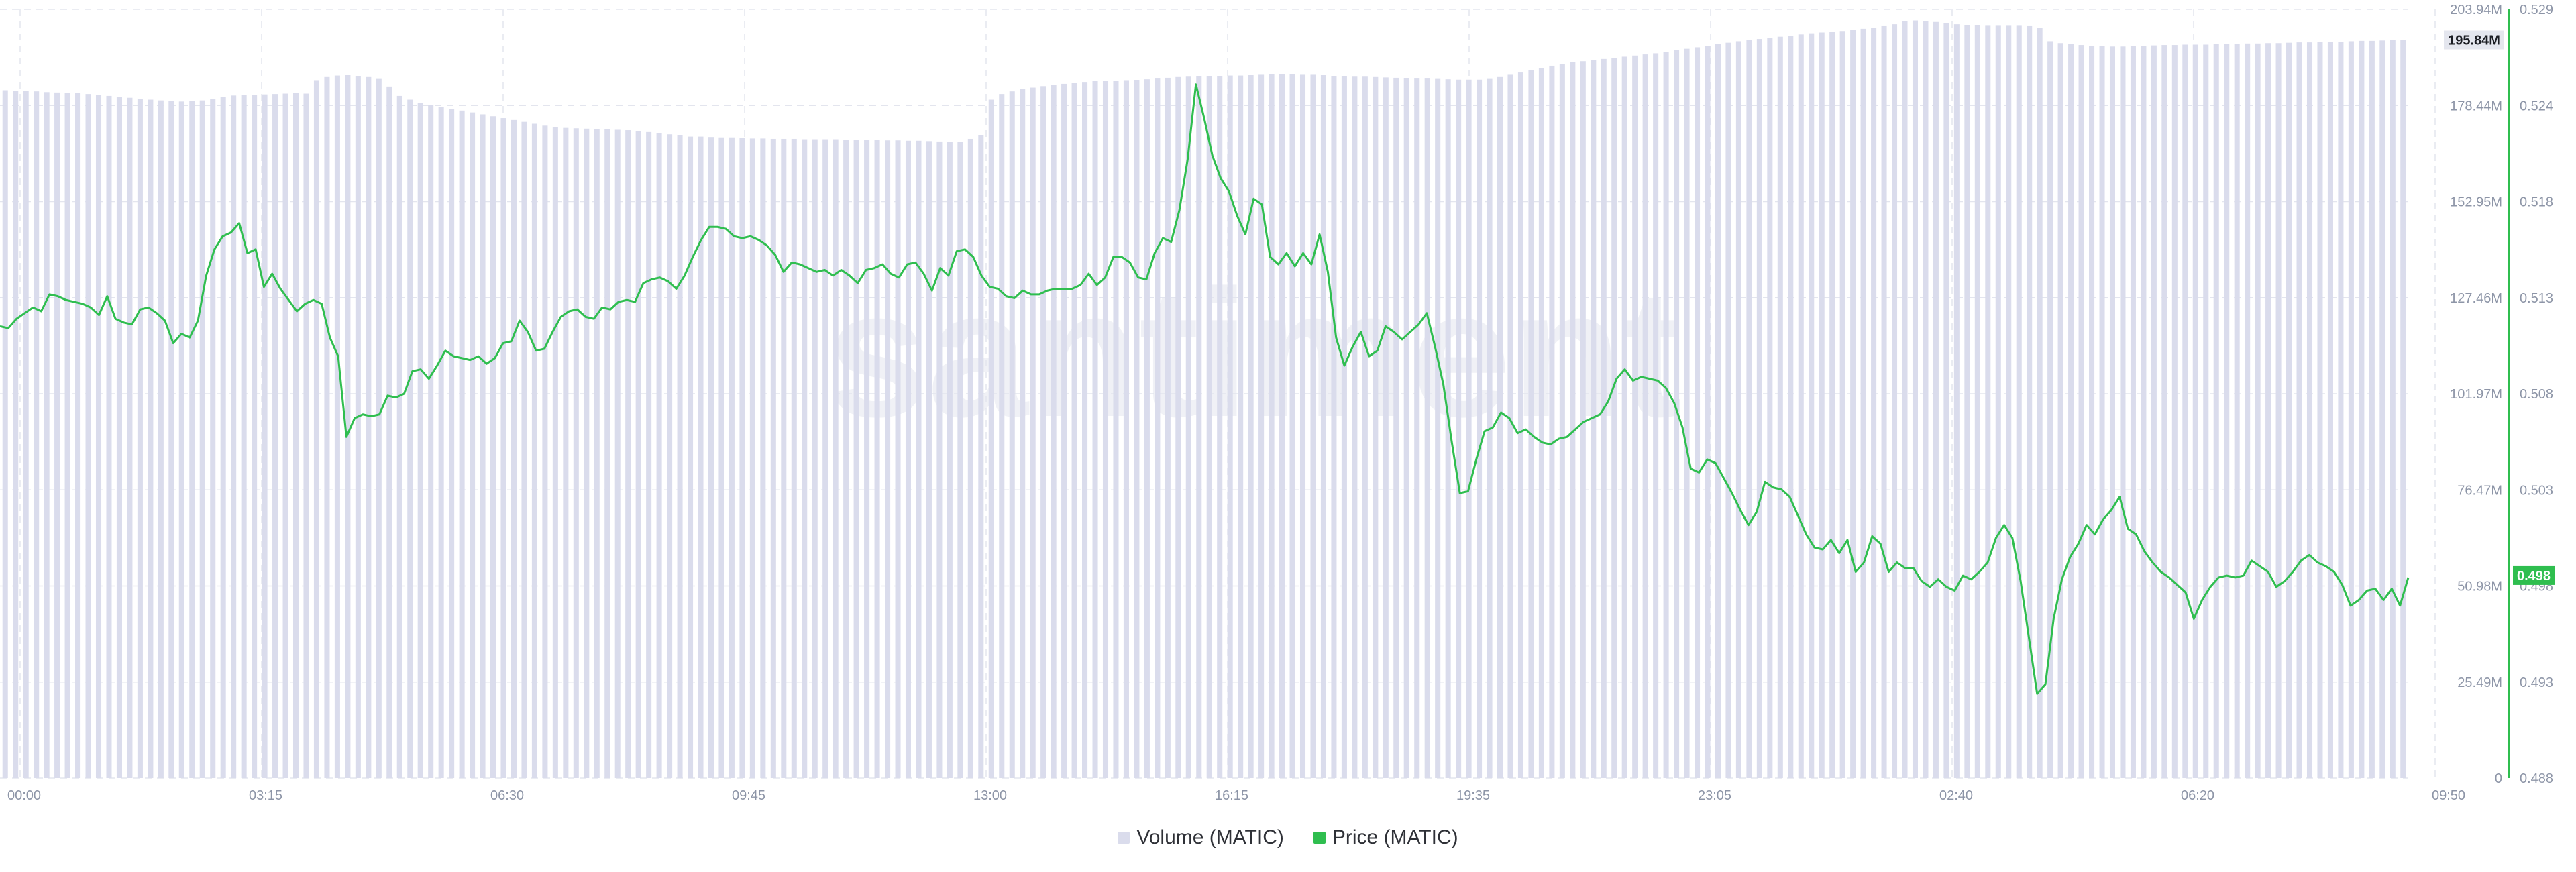 This screenshot has width=2576, height=872. Describe the element at coordinates (2476, 10) in the screenshot. I see `y-left-tick-label: 203.94M` at that location.